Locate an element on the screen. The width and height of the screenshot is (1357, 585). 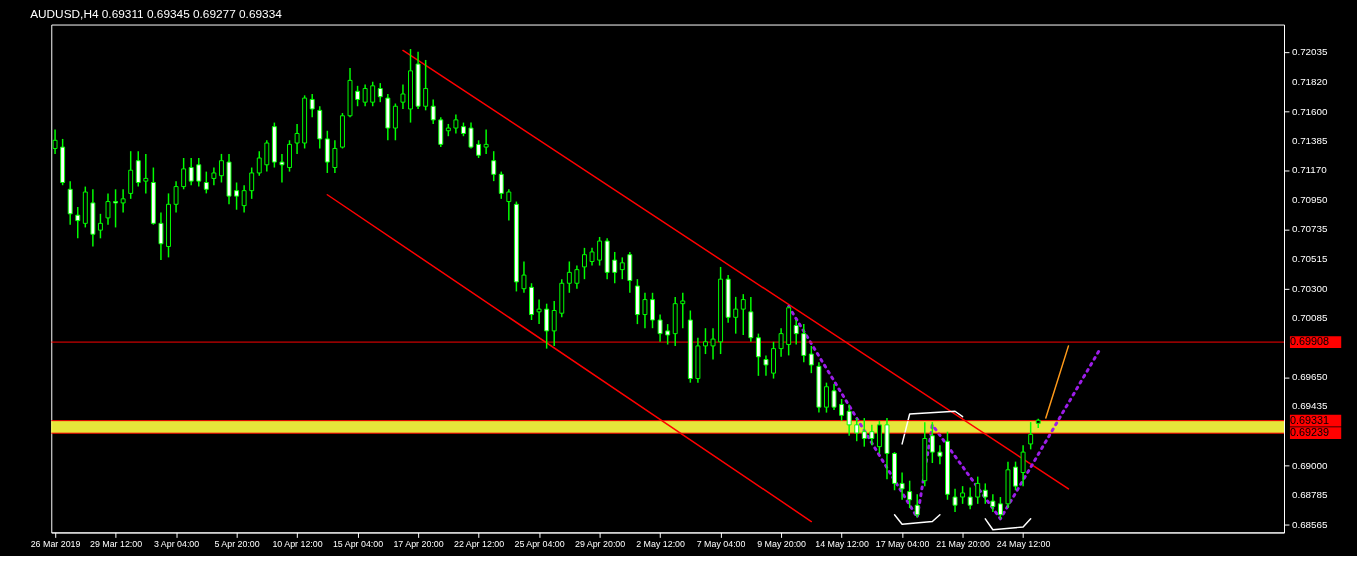
x-tick-label: 2 May 12:00 is located at coordinates (661, 543).